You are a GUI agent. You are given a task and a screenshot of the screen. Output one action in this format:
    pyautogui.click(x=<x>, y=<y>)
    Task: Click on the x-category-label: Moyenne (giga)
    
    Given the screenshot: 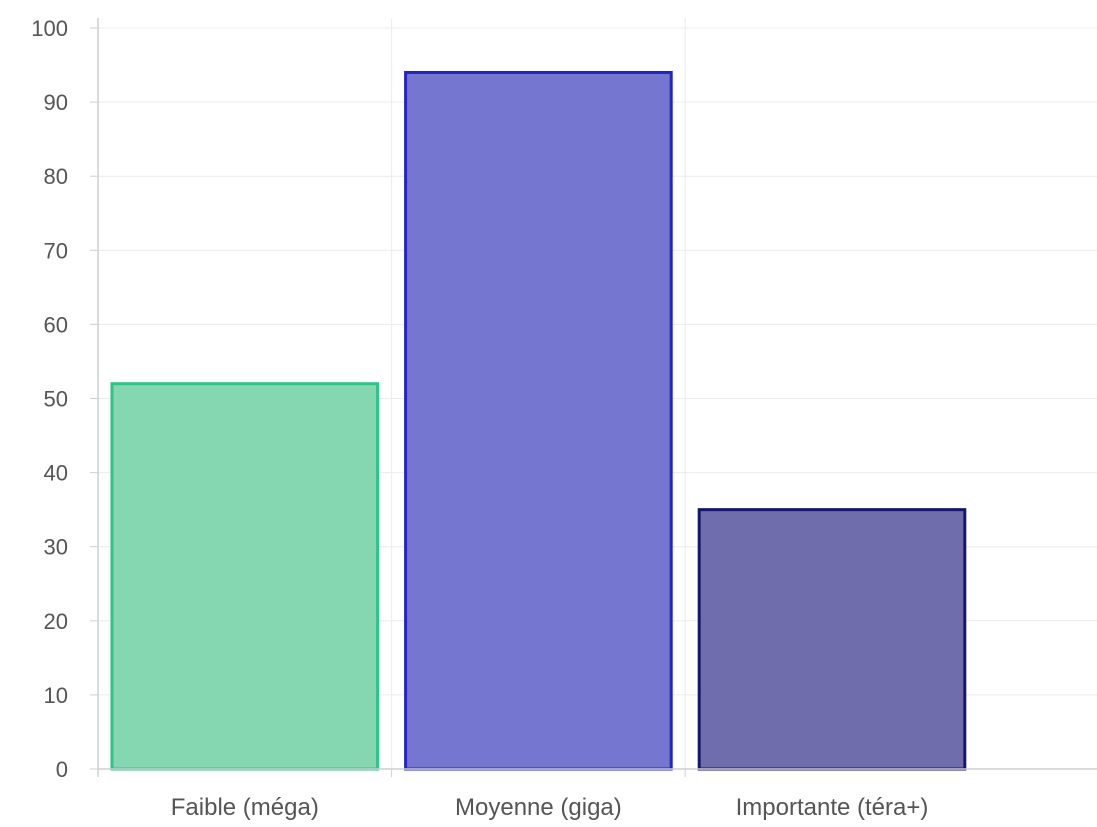 What is the action you would take?
    pyautogui.click(x=538, y=807)
    